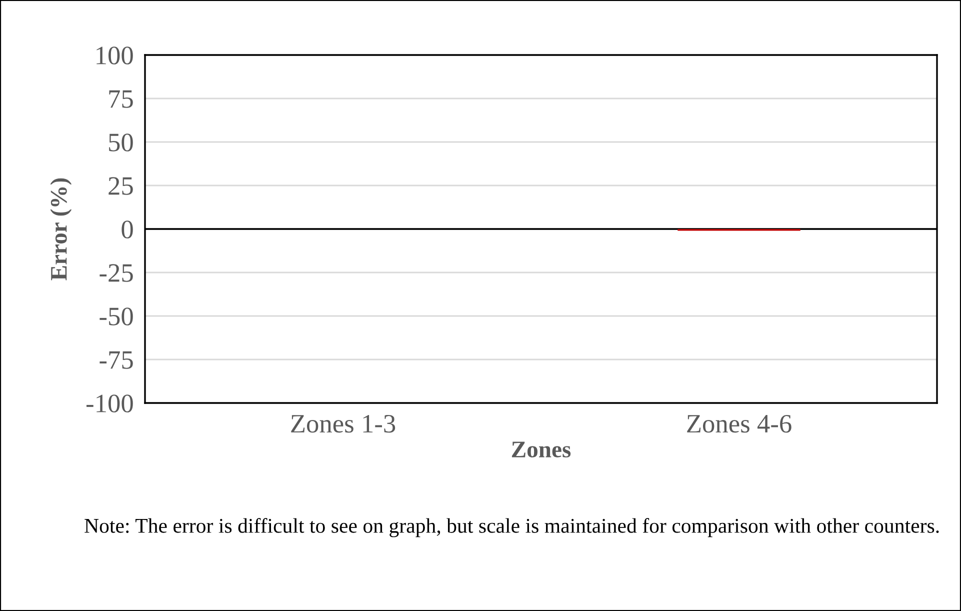 This screenshot has height=611, width=961. Describe the element at coordinates (61, 229) in the screenshot. I see `y-axis-title: Error (%)` at that location.